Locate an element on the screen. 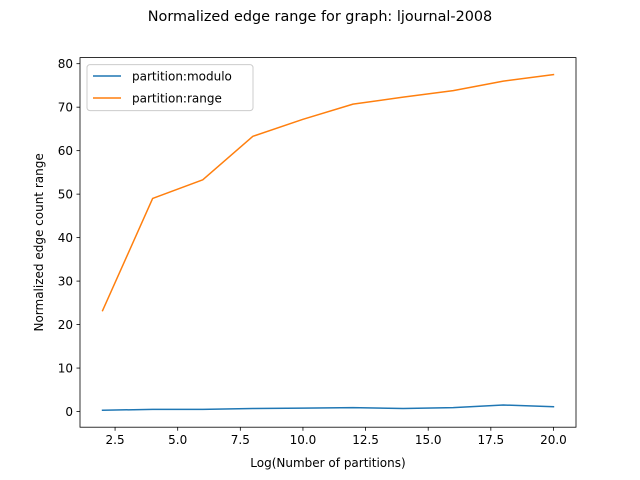 This screenshot has height=480, width=640. y-axis-label: Normalized edge count range is located at coordinates (39, 242).